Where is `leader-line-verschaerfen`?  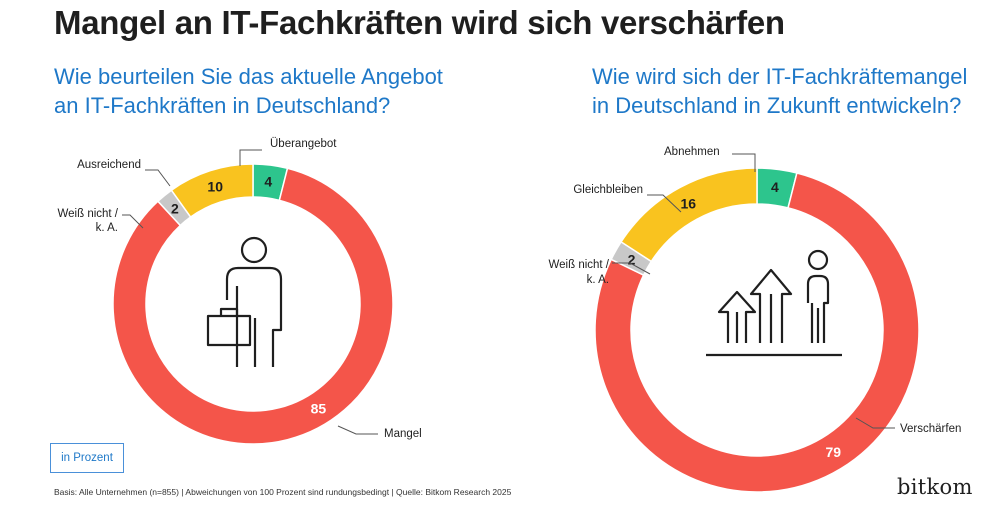 leader-line-verschaerfen is located at coordinates (875, 423).